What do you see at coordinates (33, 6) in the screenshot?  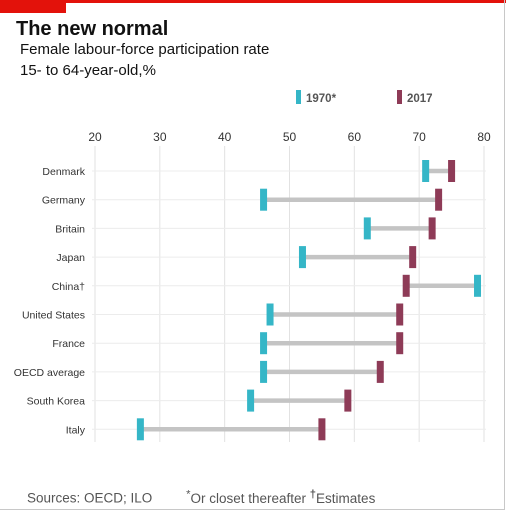 I see `accent-tag` at bounding box center [33, 6].